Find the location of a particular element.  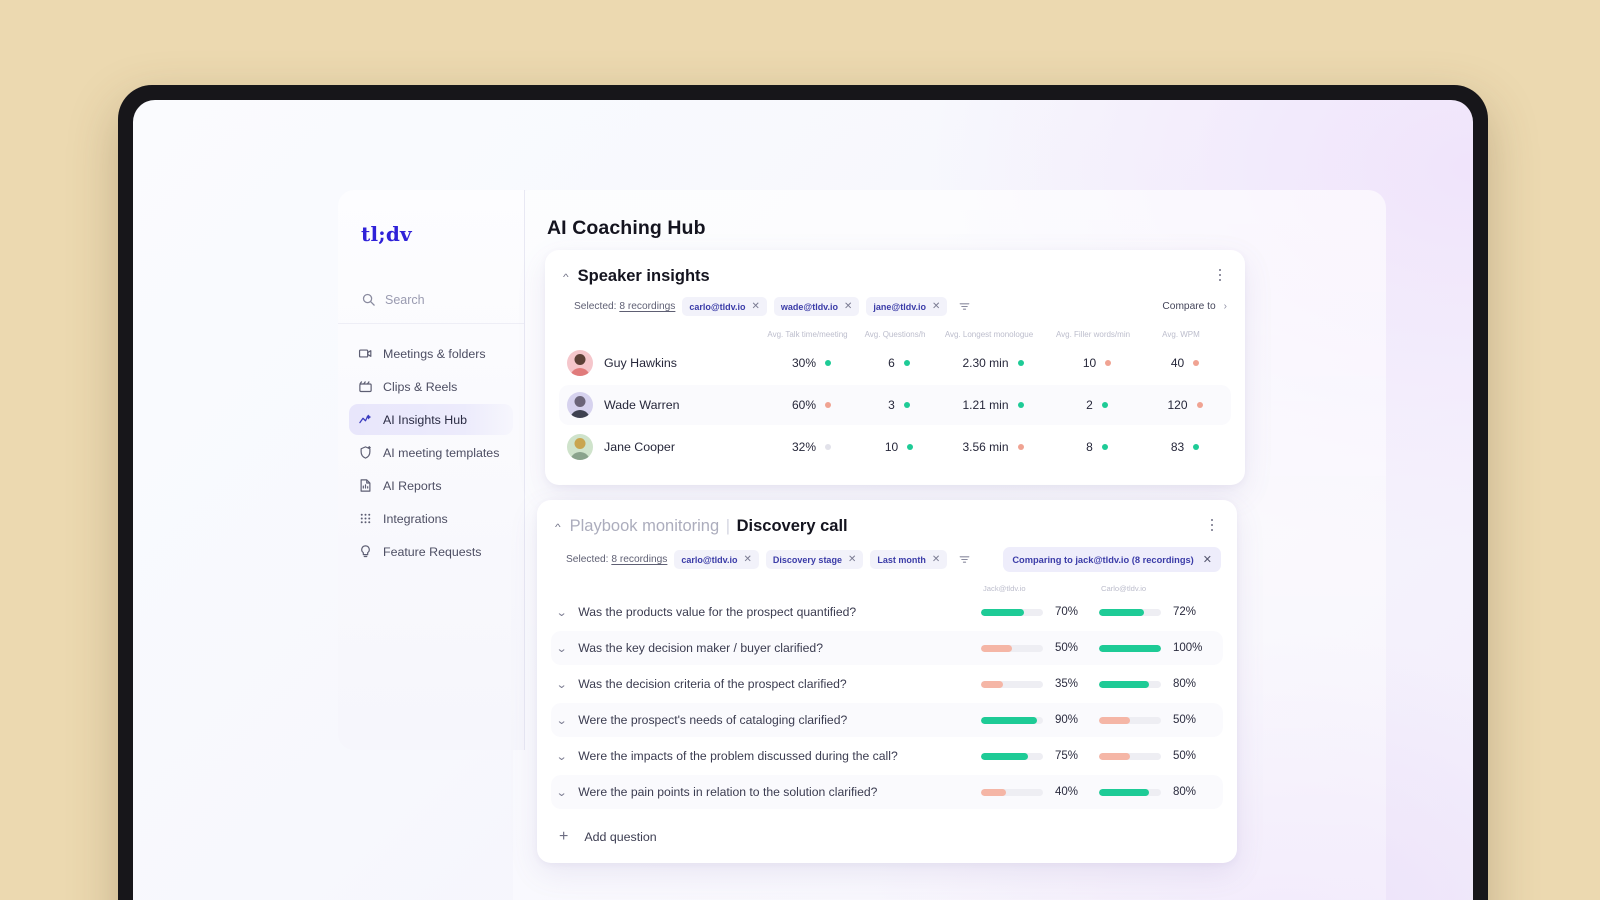

sidebar-item-clips-reels: Clips & Reels is located at coordinates (431, 386).